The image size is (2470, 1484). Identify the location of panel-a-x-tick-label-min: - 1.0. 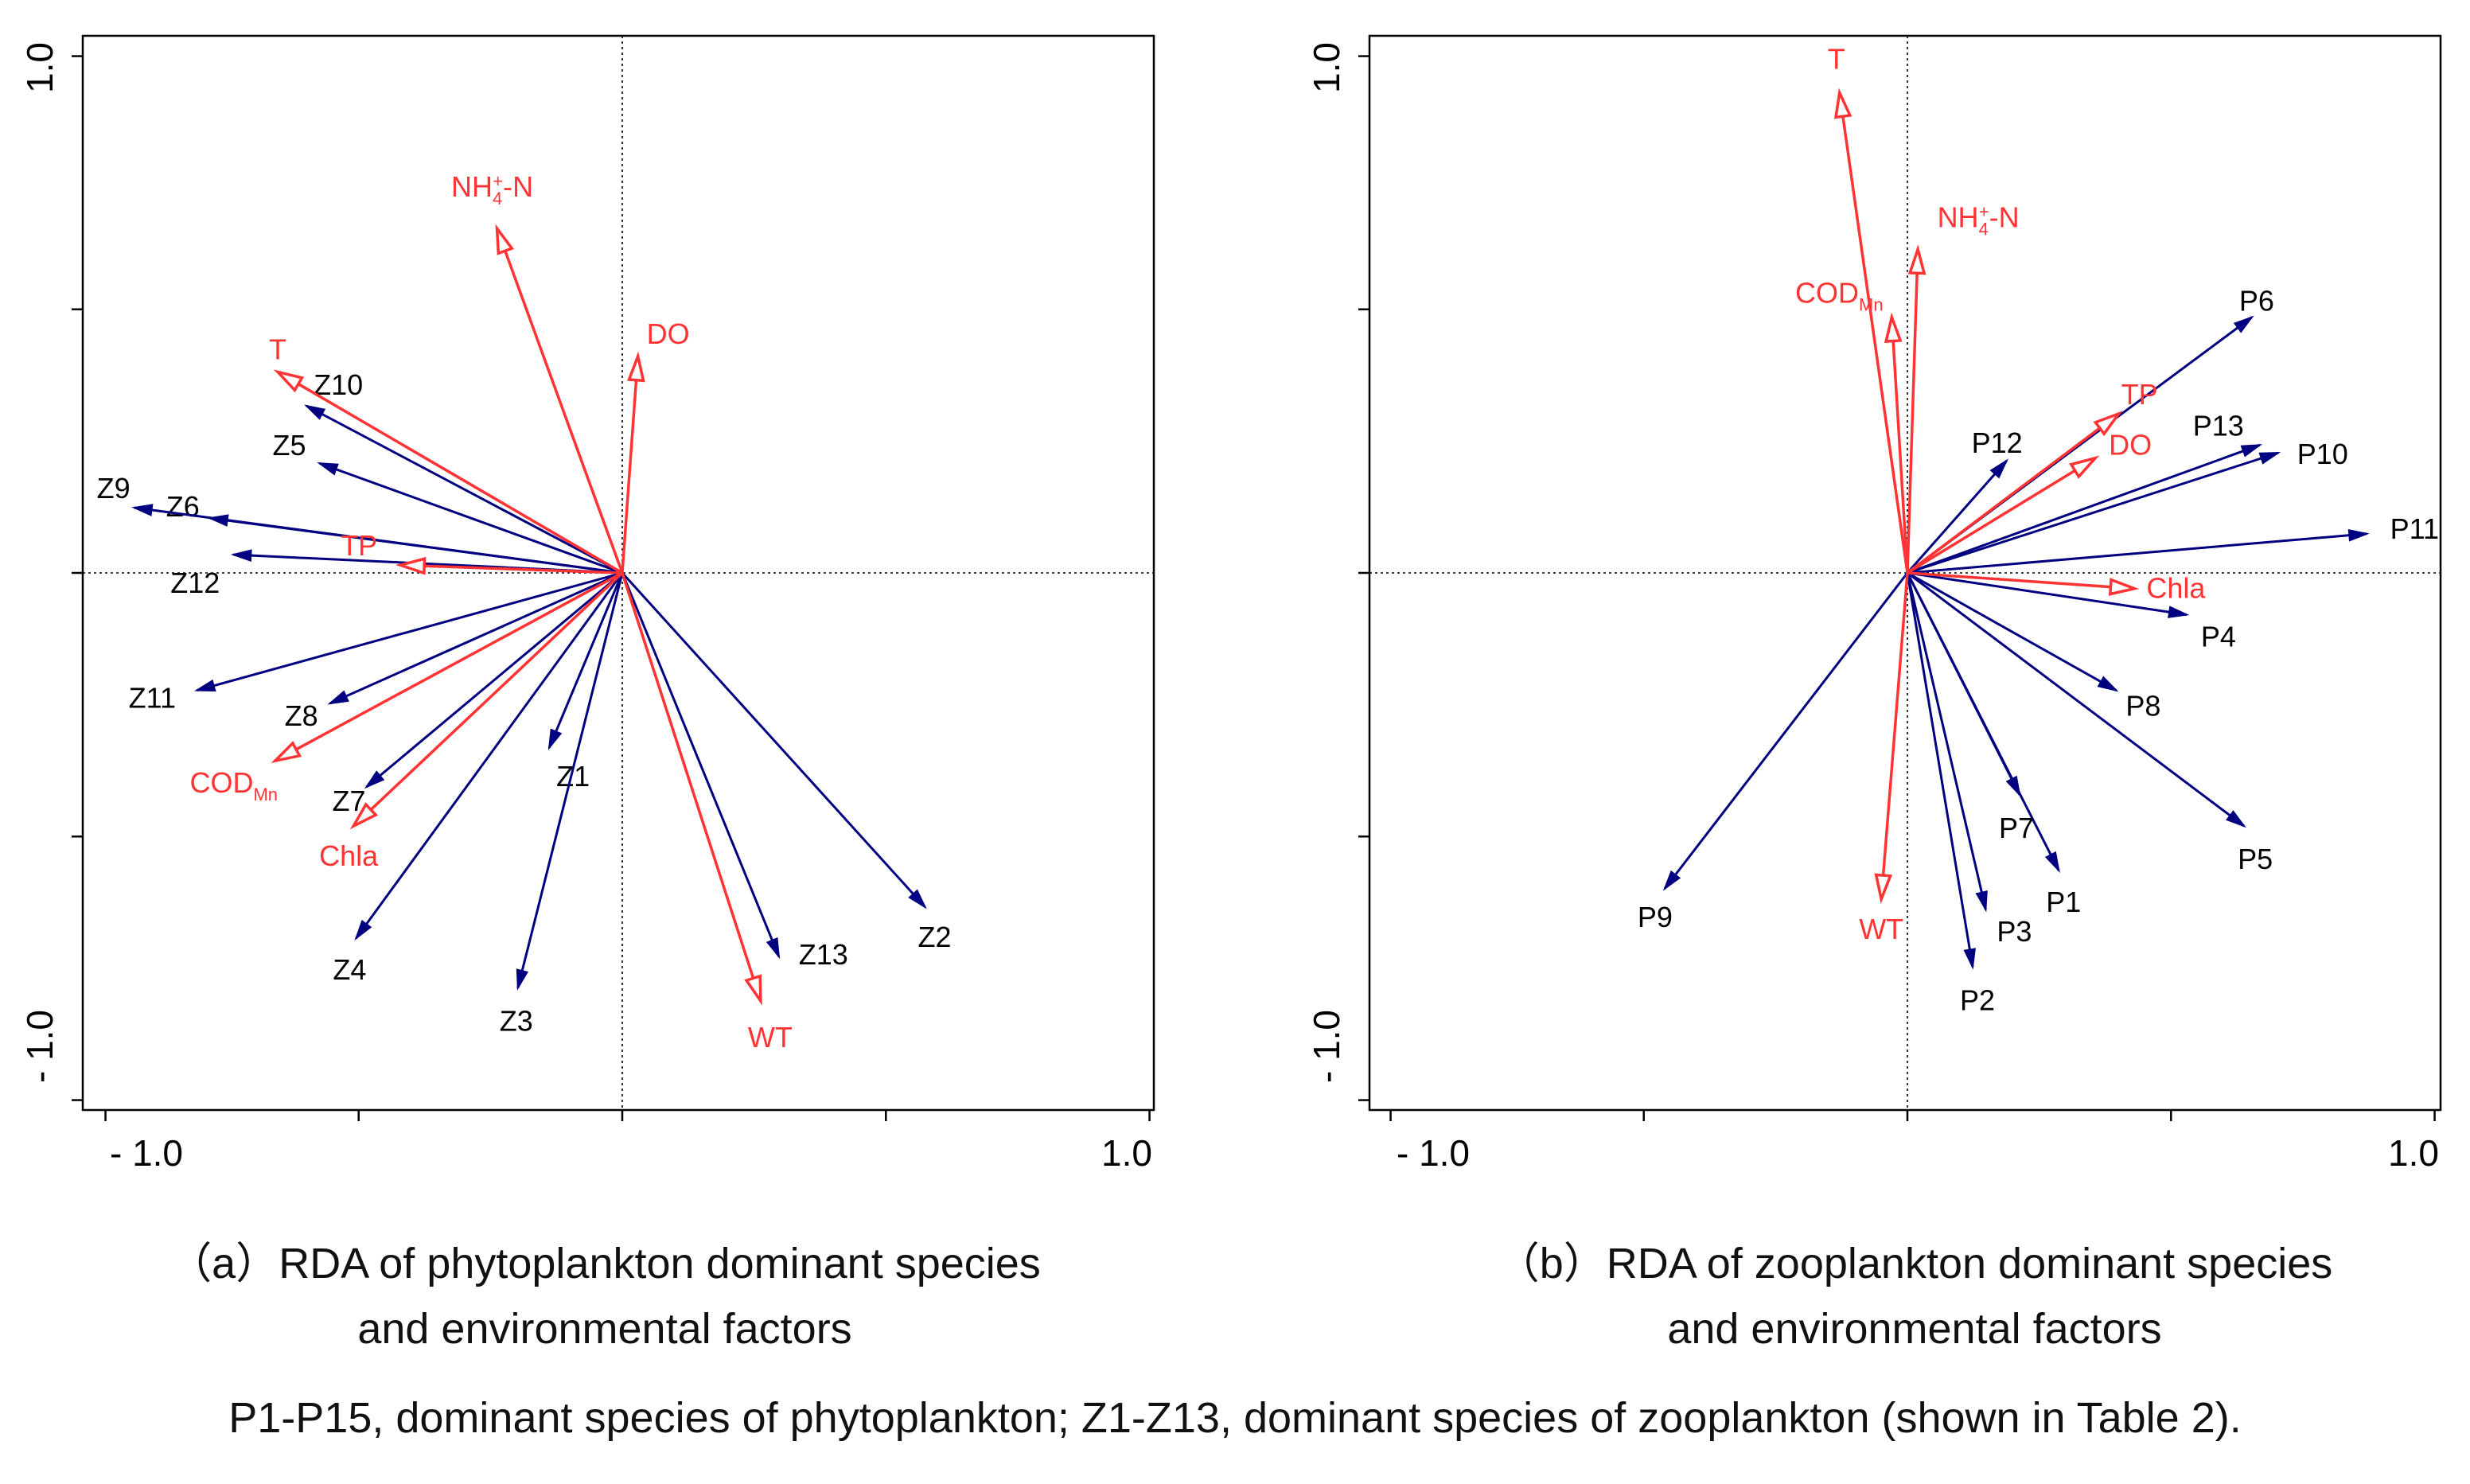
(146, 1153).